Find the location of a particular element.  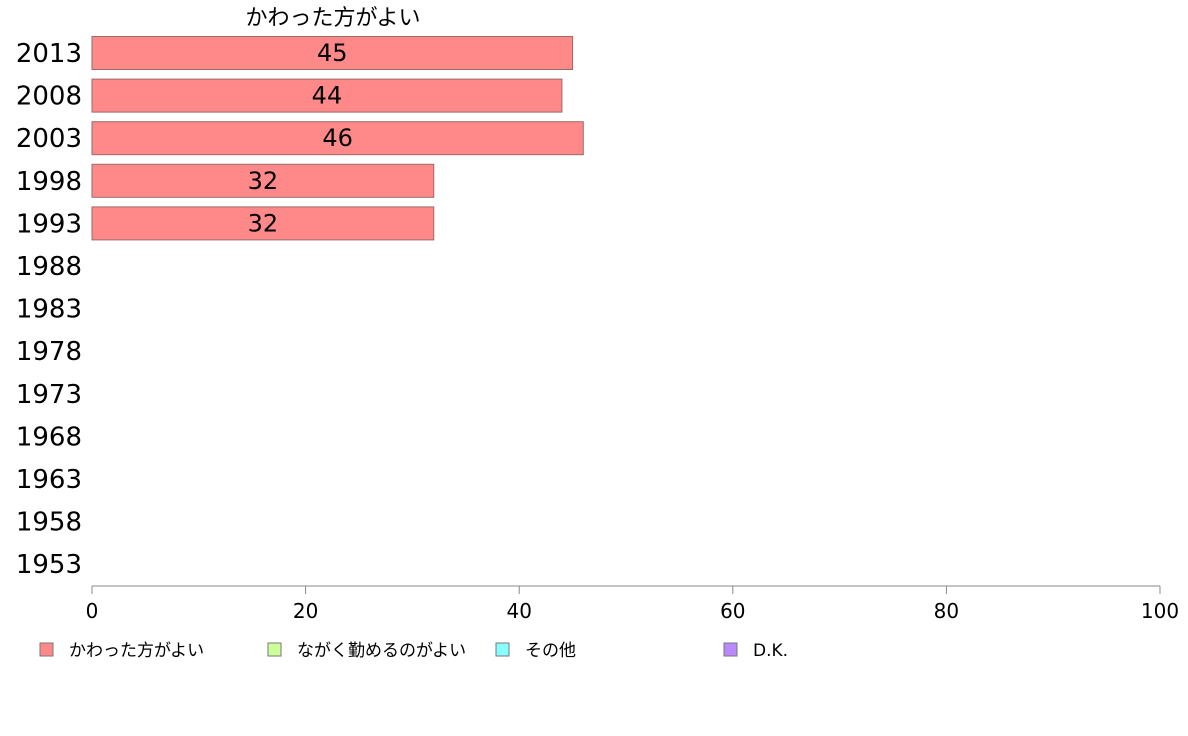

x-axis: 0 20 40 60 80 100 is located at coordinates (632, 604).